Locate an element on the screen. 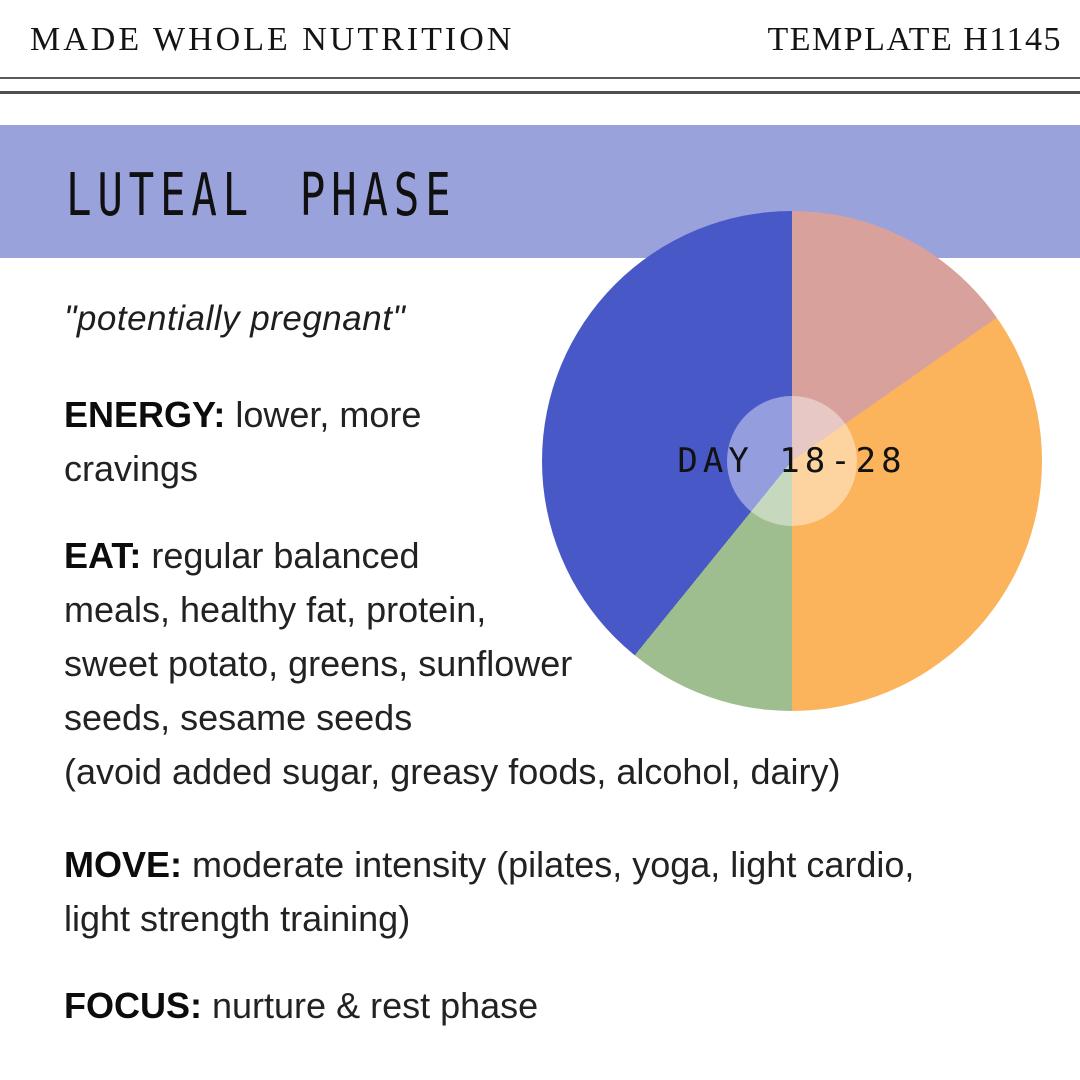 This screenshot has width=1080, height=1080. day-range-label: DAY 18-28 is located at coordinates (792, 461).